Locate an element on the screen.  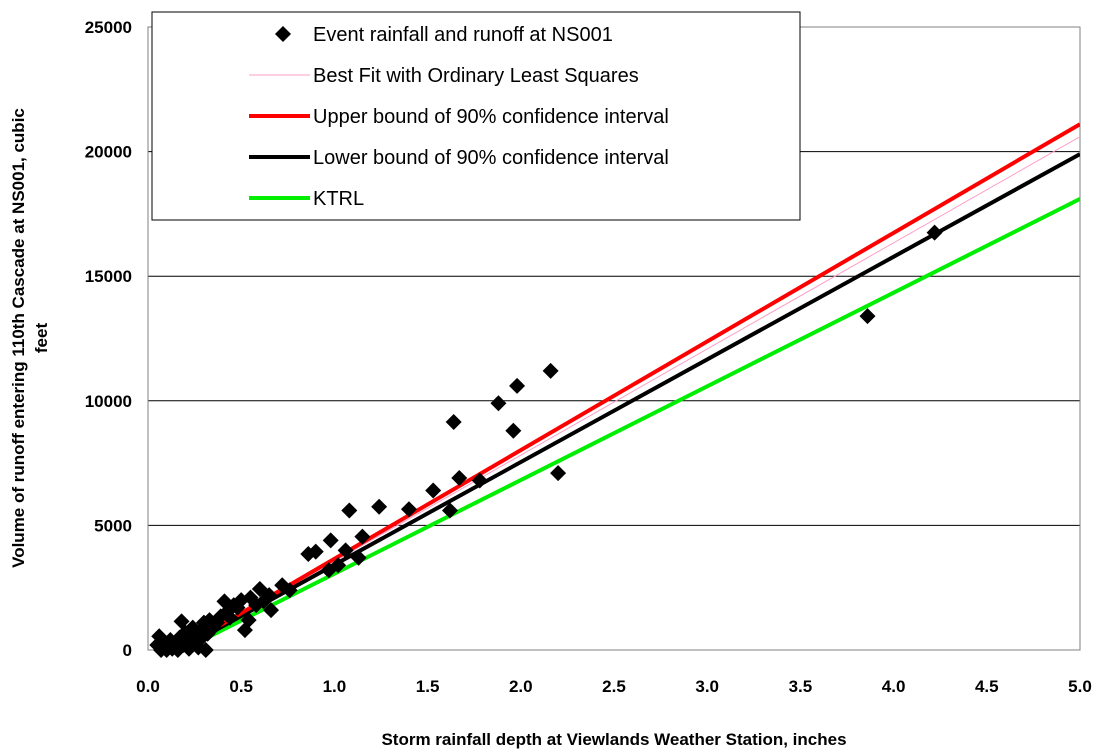
x-tick-label: 4.0 is located at coordinates (894, 686).